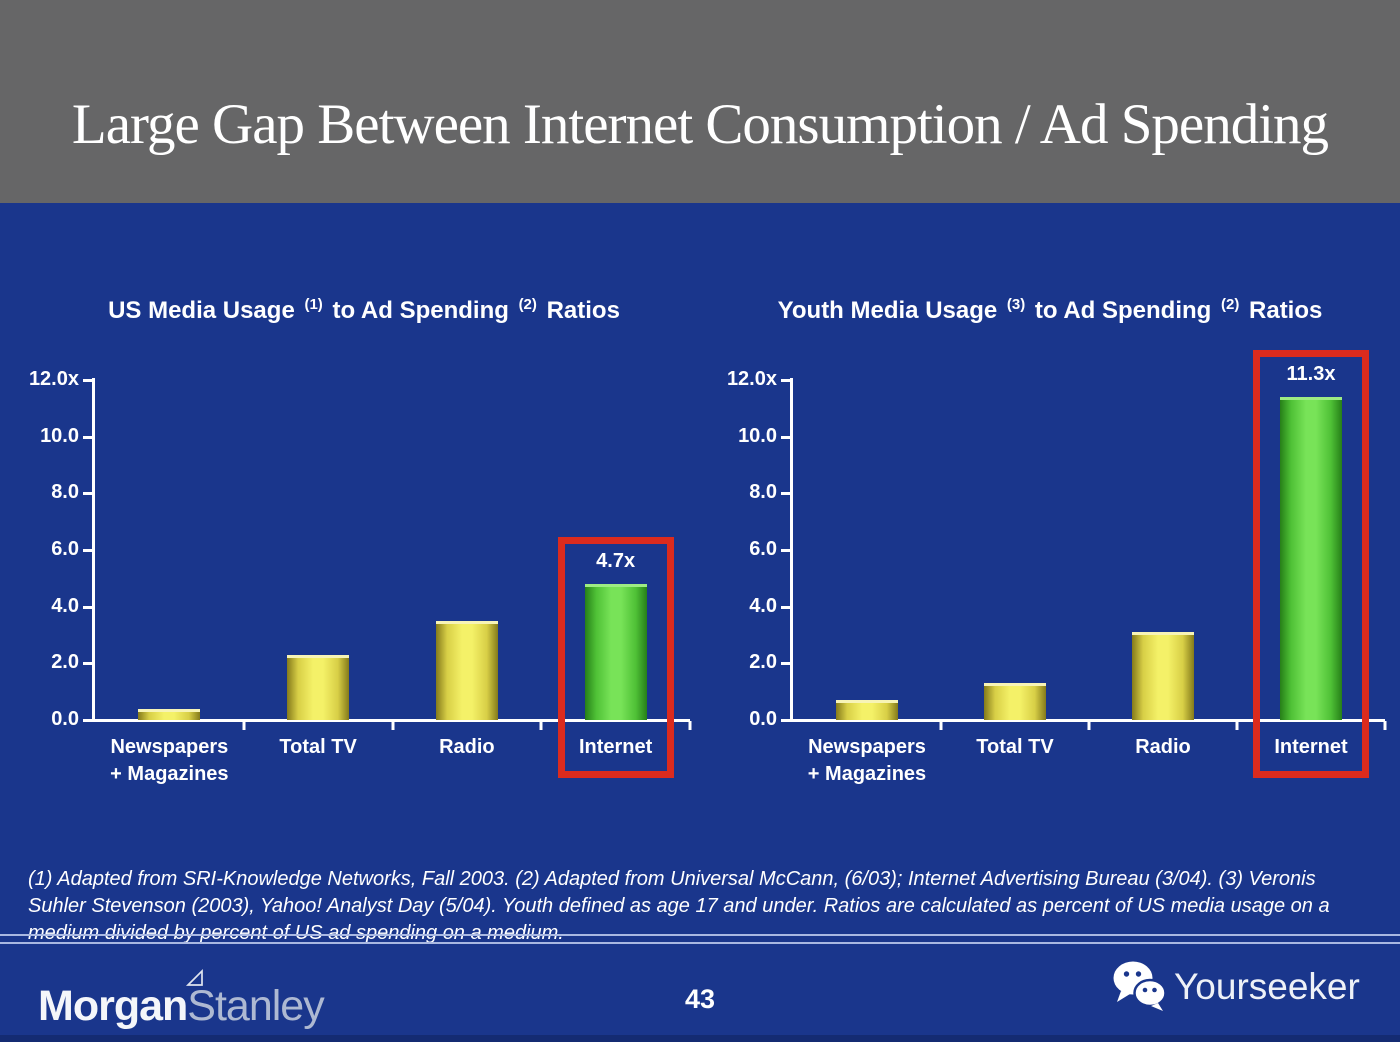  Describe the element at coordinates (113, 1006) in the screenshot. I see `logo-text-morgan: Morgan` at that location.